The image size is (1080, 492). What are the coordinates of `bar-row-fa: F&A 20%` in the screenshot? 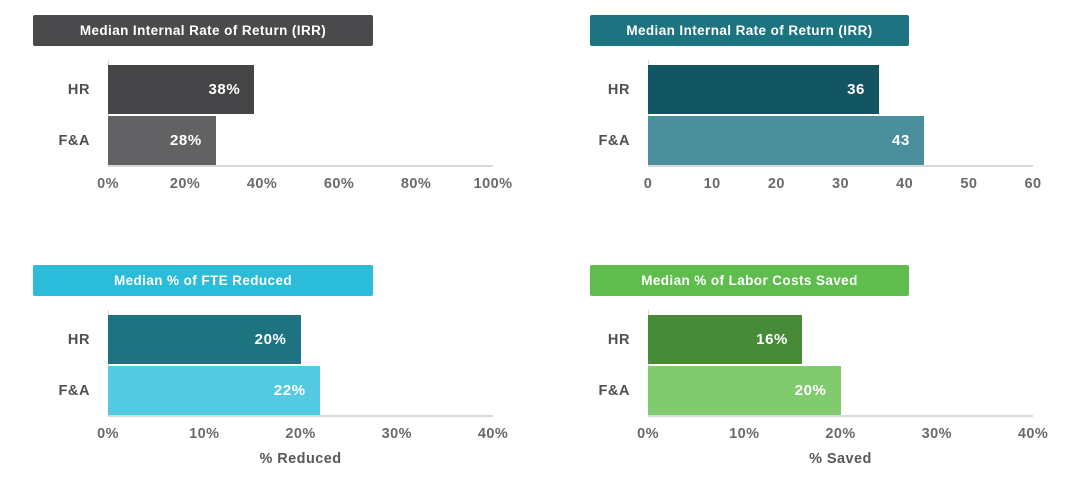 It's located at (786, 390).